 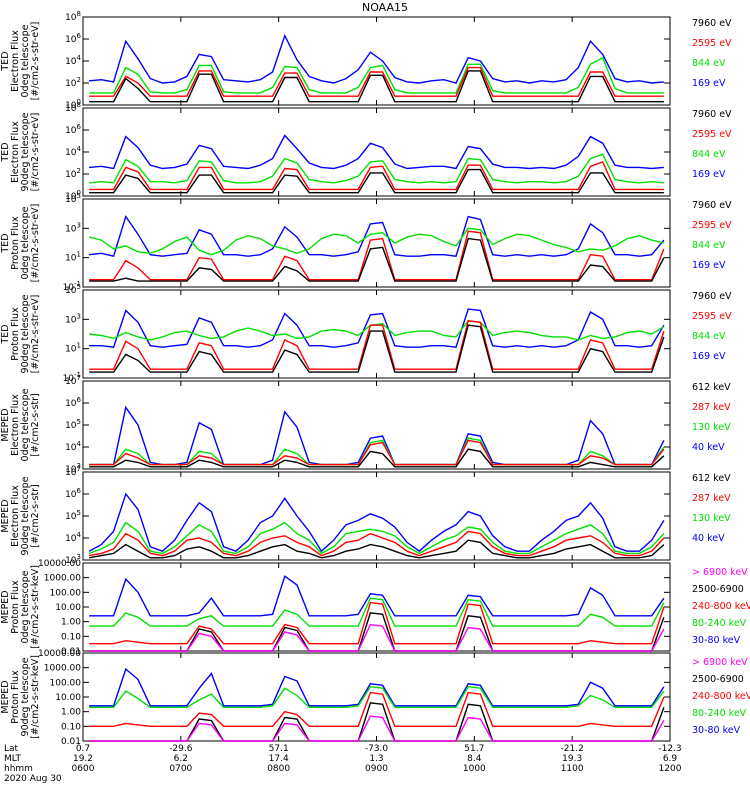 What do you see at coordinates (13, 759) in the screenshot?
I see `xrow-label-mlt: MLT` at bounding box center [13, 759].